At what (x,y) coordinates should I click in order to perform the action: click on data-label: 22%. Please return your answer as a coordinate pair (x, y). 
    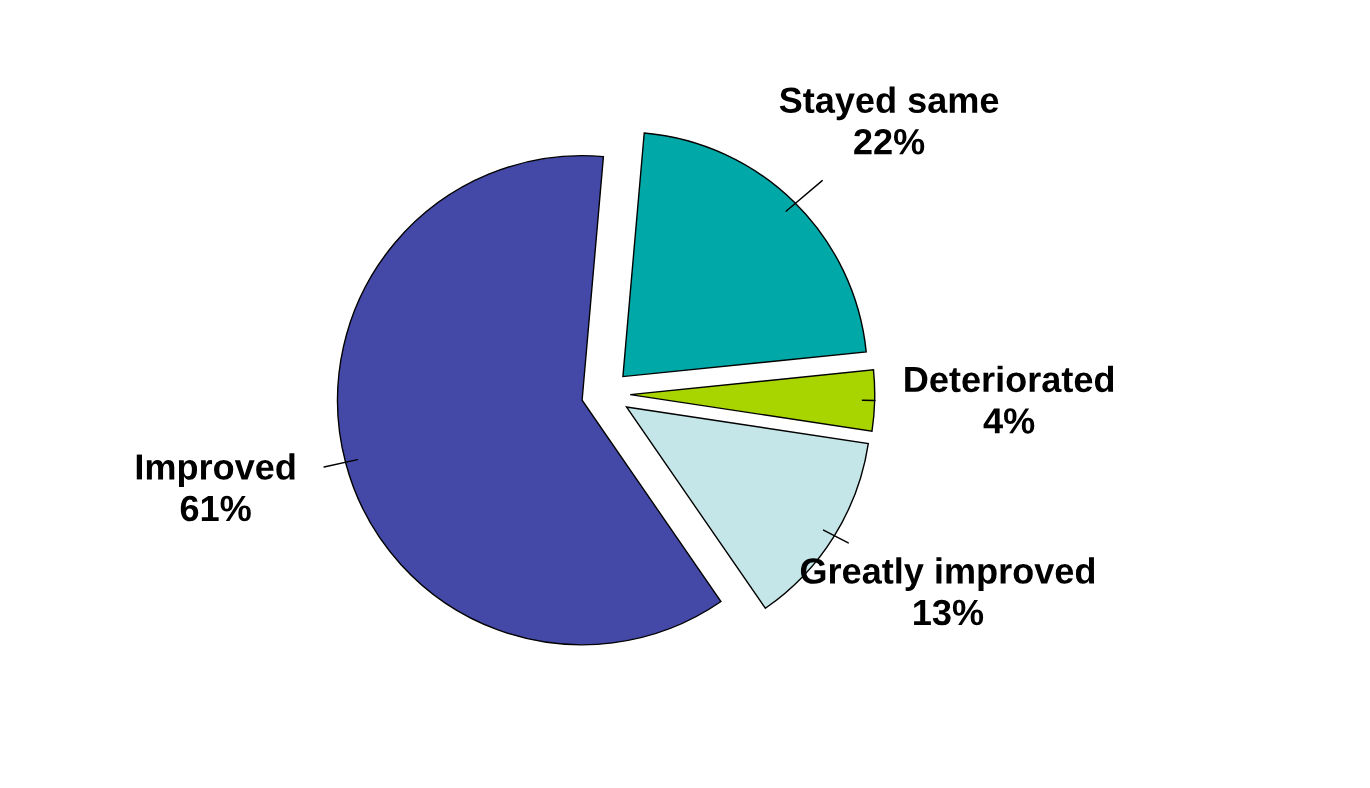
    Looking at the image, I should click on (889, 141).